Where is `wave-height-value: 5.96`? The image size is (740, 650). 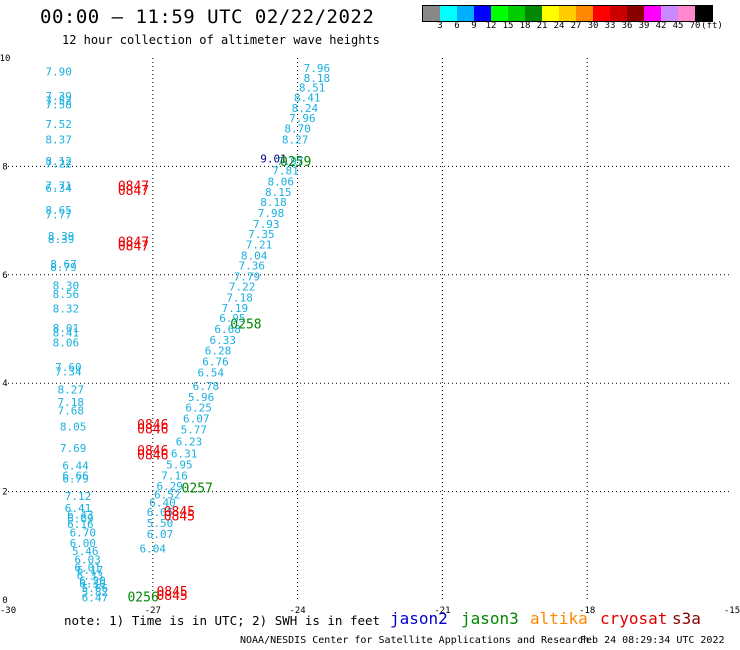
wave-height-value: 5.96 is located at coordinates (201, 397).